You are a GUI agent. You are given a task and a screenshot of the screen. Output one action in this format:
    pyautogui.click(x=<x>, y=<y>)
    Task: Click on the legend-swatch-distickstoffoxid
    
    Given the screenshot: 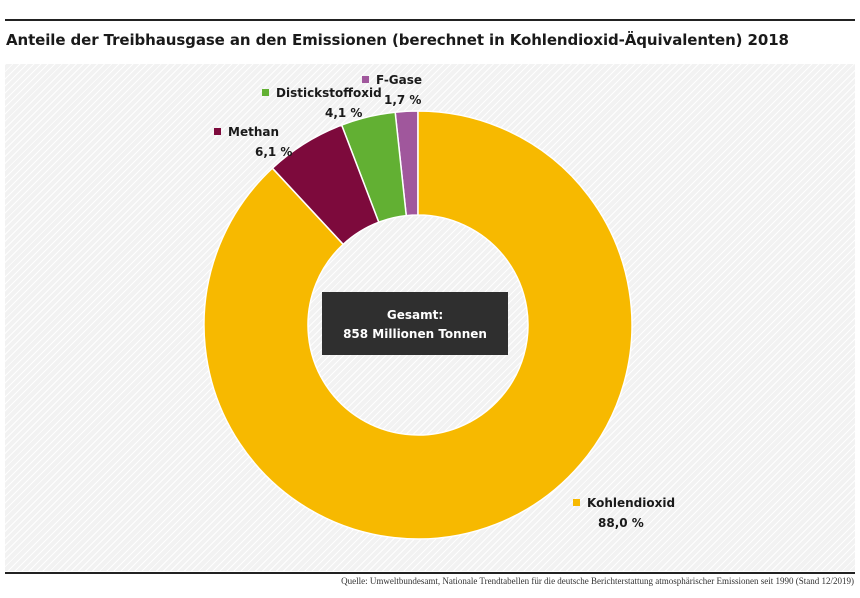 What is the action you would take?
    pyautogui.click(x=265, y=92)
    